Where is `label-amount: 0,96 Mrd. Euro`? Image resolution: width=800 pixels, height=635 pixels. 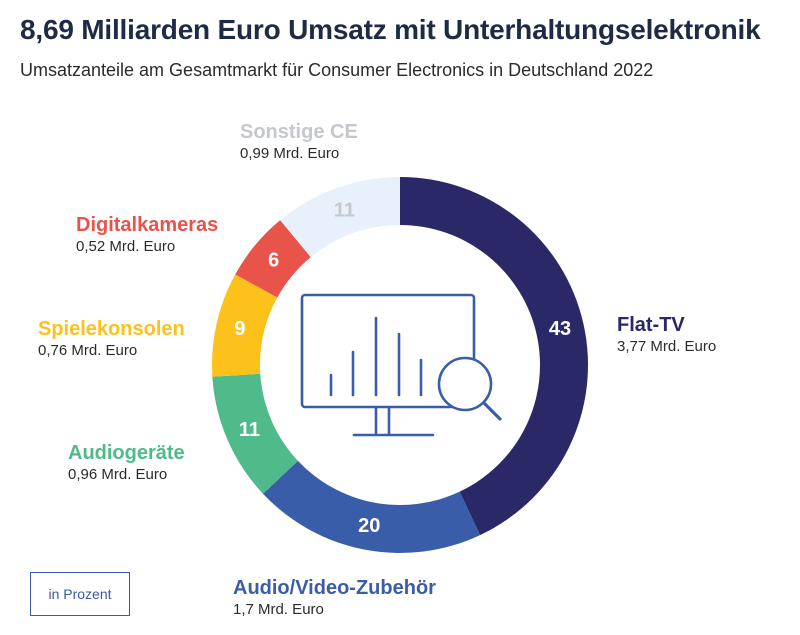 label-amount: 0,96 Mrd. Euro is located at coordinates (118, 474).